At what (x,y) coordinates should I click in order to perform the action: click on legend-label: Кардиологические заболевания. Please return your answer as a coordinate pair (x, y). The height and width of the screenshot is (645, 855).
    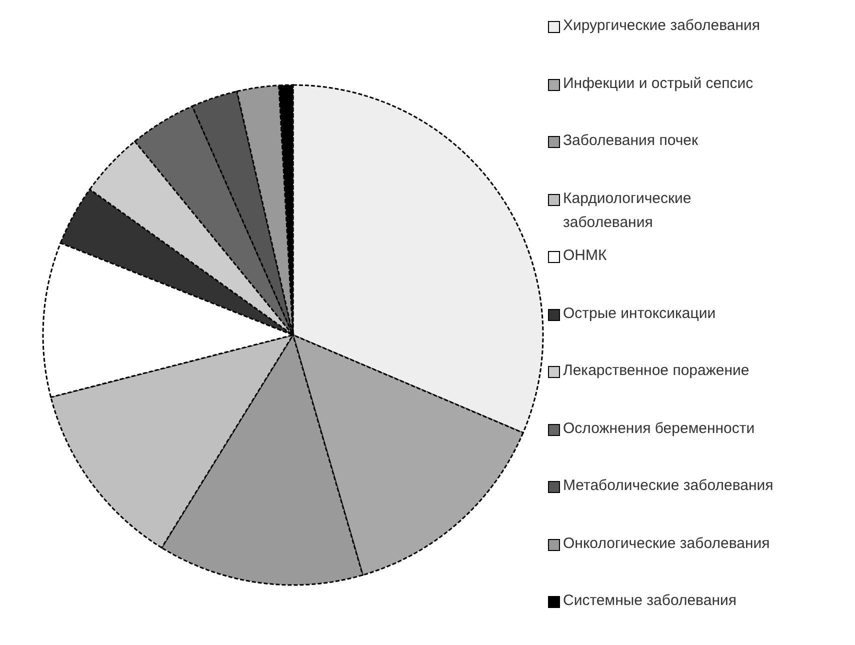
    Looking at the image, I should click on (627, 210).